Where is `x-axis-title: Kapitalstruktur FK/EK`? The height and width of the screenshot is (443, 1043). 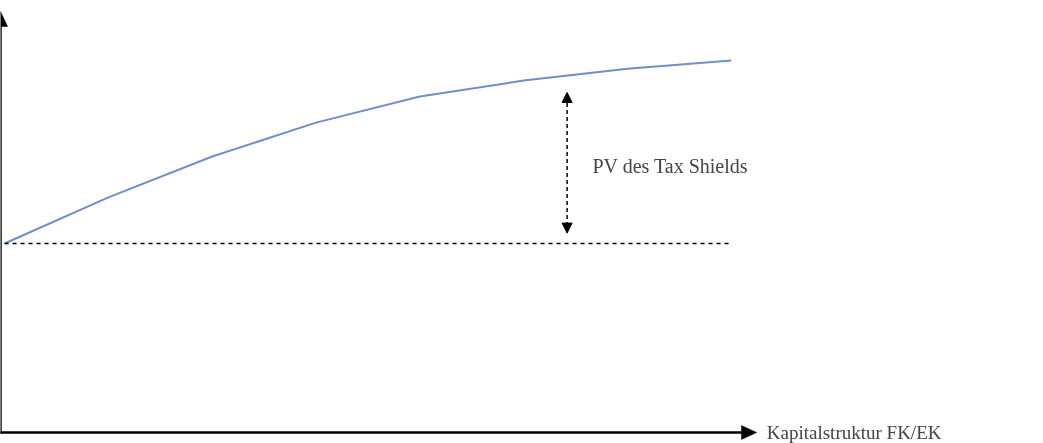 x-axis-title: Kapitalstruktur FK/EK is located at coordinates (854, 432).